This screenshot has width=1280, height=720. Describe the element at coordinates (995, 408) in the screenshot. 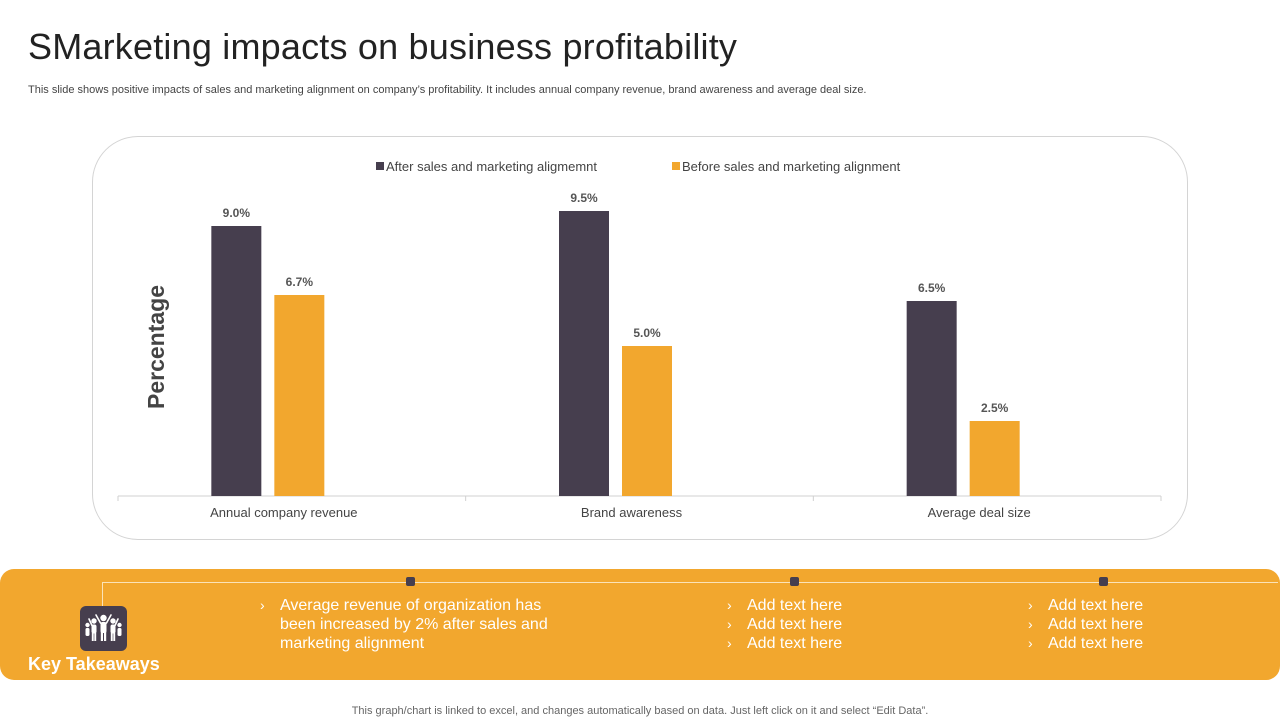

I see `data-label: 2.5%` at that location.